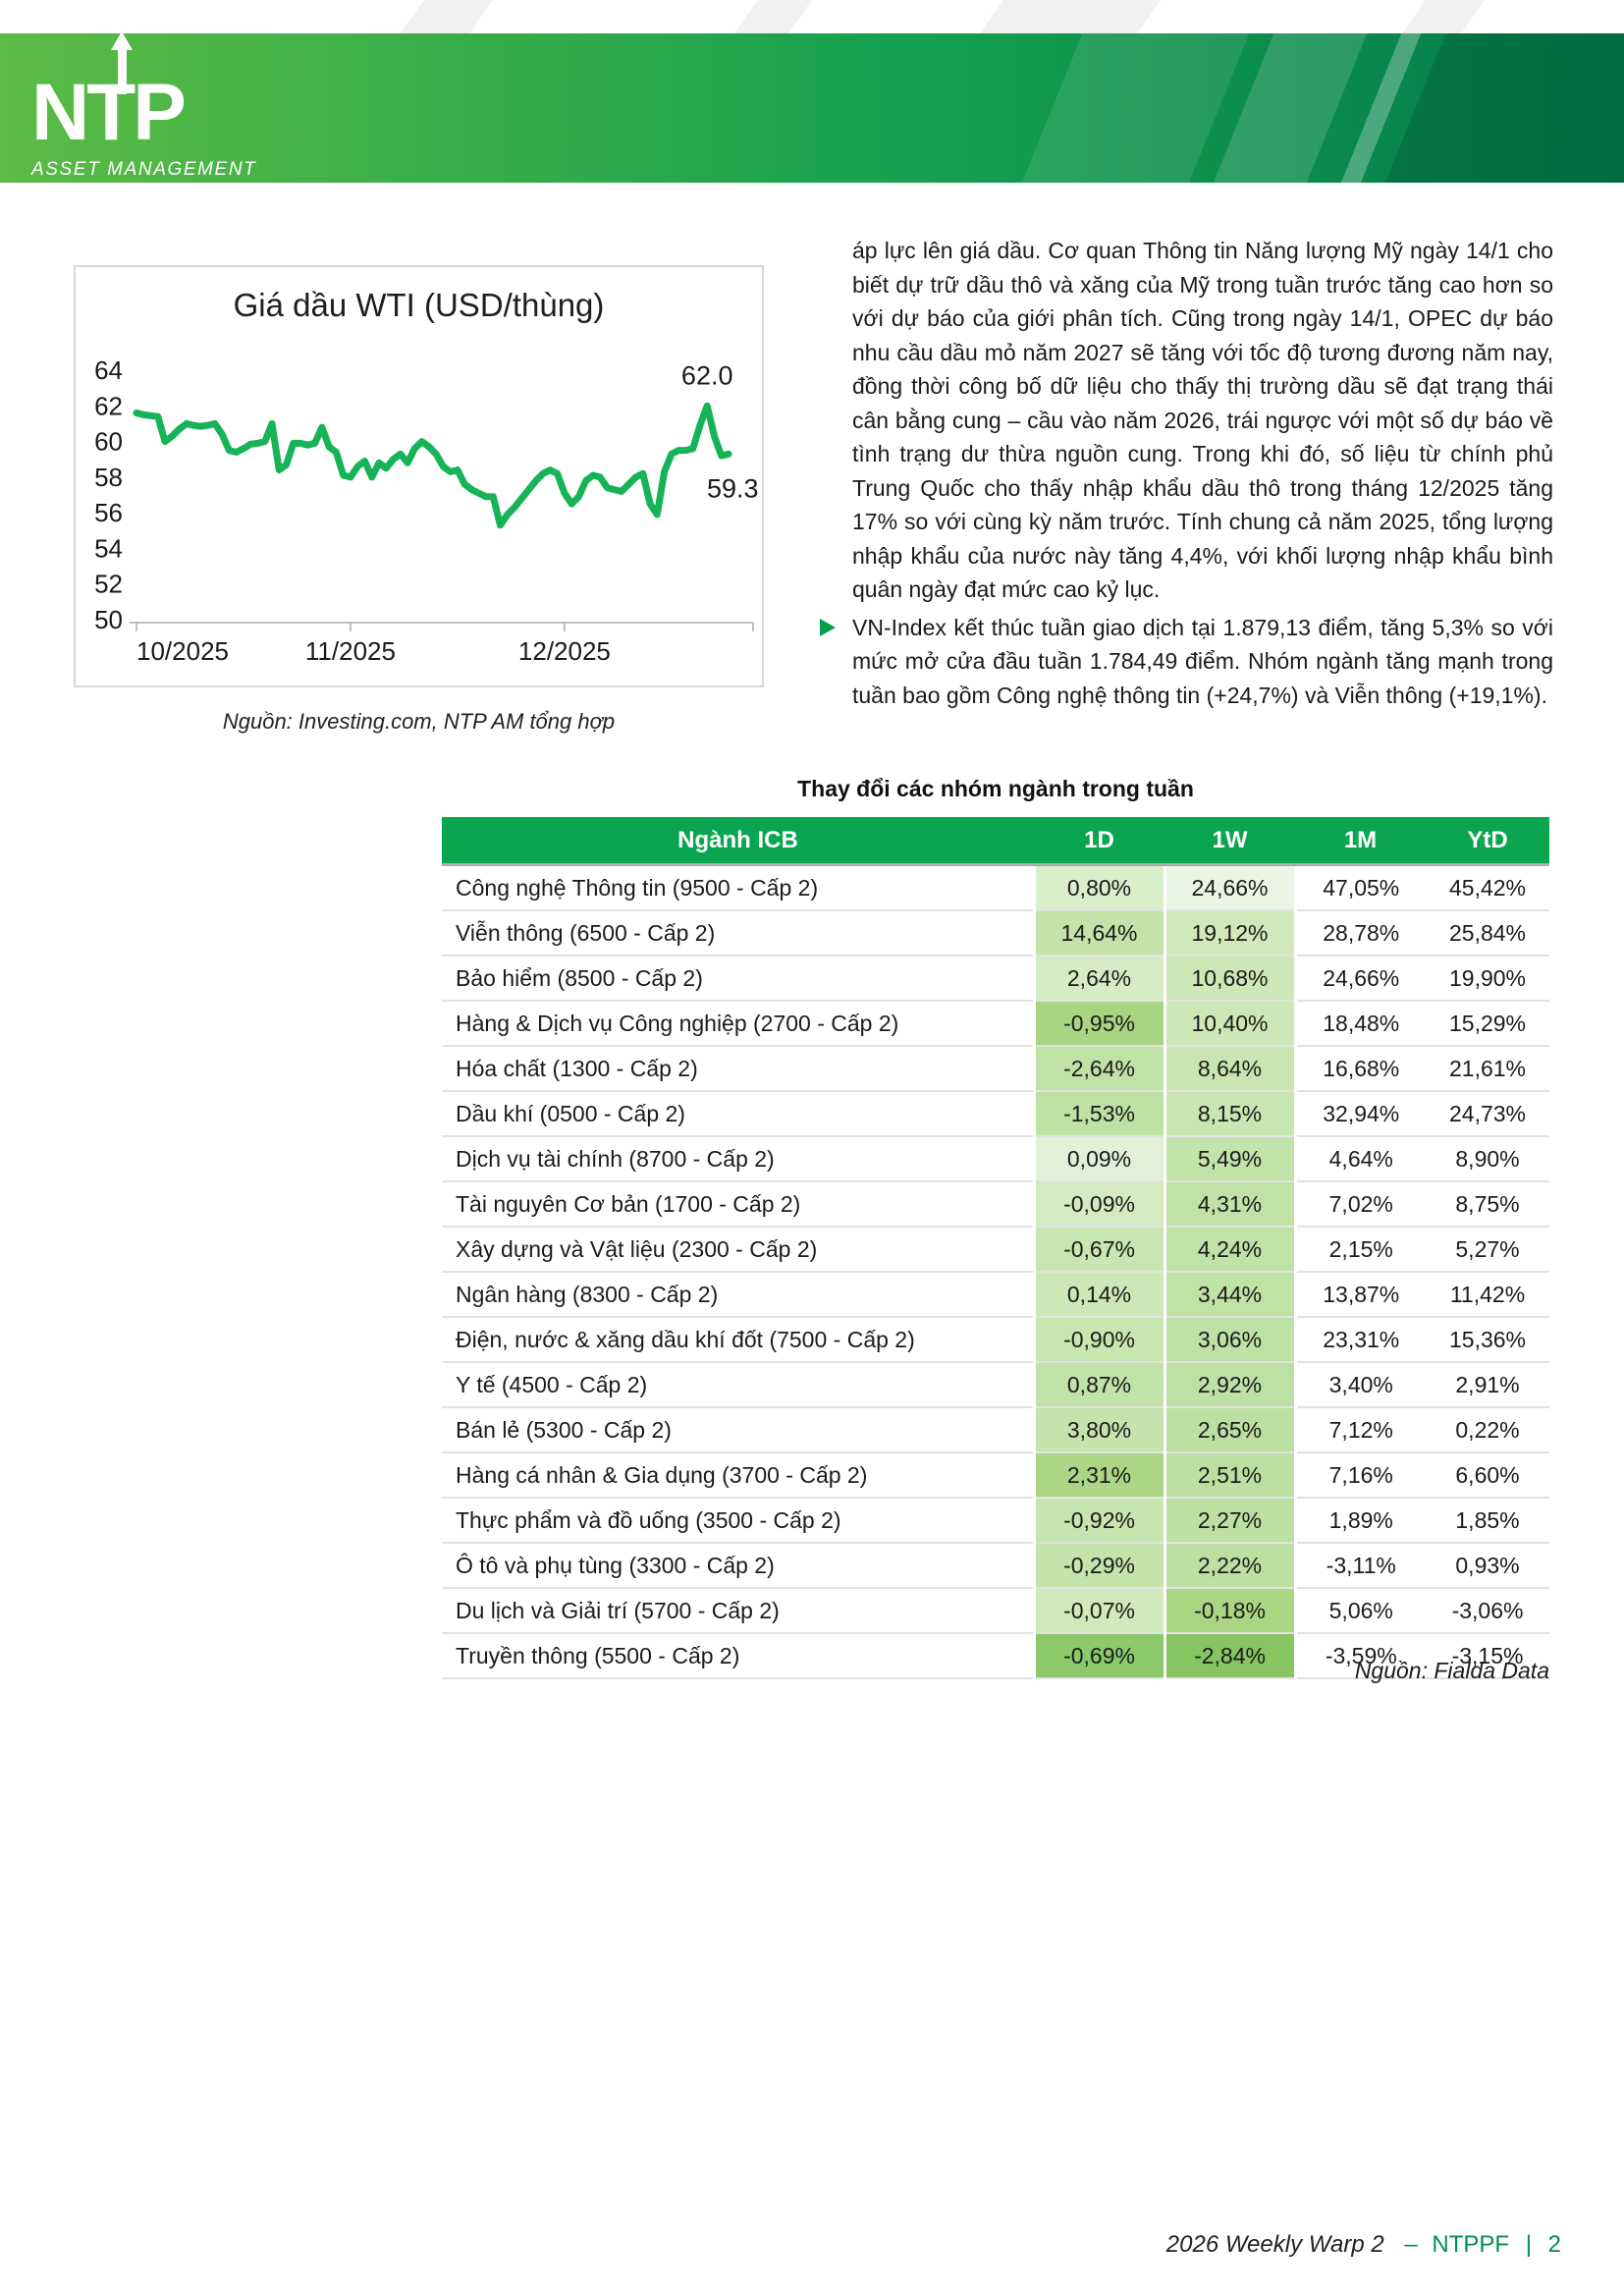 The image size is (1624, 2296). What do you see at coordinates (1230, 887) in the screenshot?
I see `value-1w-cell: 24,66%` at bounding box center [1230, 887].